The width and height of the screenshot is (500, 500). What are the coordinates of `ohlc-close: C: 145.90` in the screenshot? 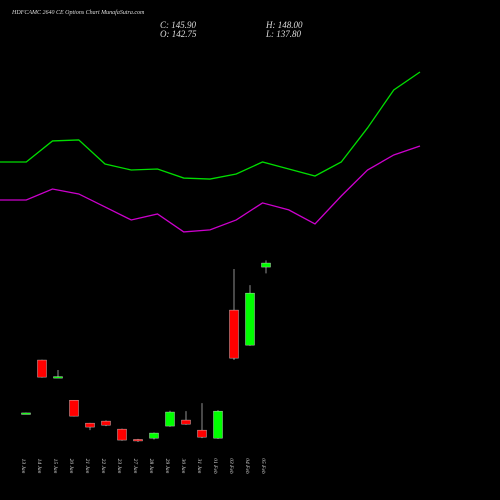 It's located at (178, 25).